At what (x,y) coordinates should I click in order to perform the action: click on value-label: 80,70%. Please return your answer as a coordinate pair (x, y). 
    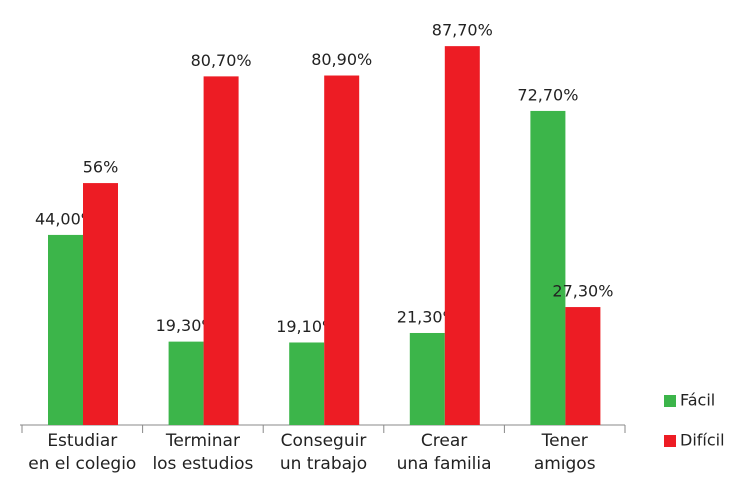
    Looking at the image, I should click on (221, 60).